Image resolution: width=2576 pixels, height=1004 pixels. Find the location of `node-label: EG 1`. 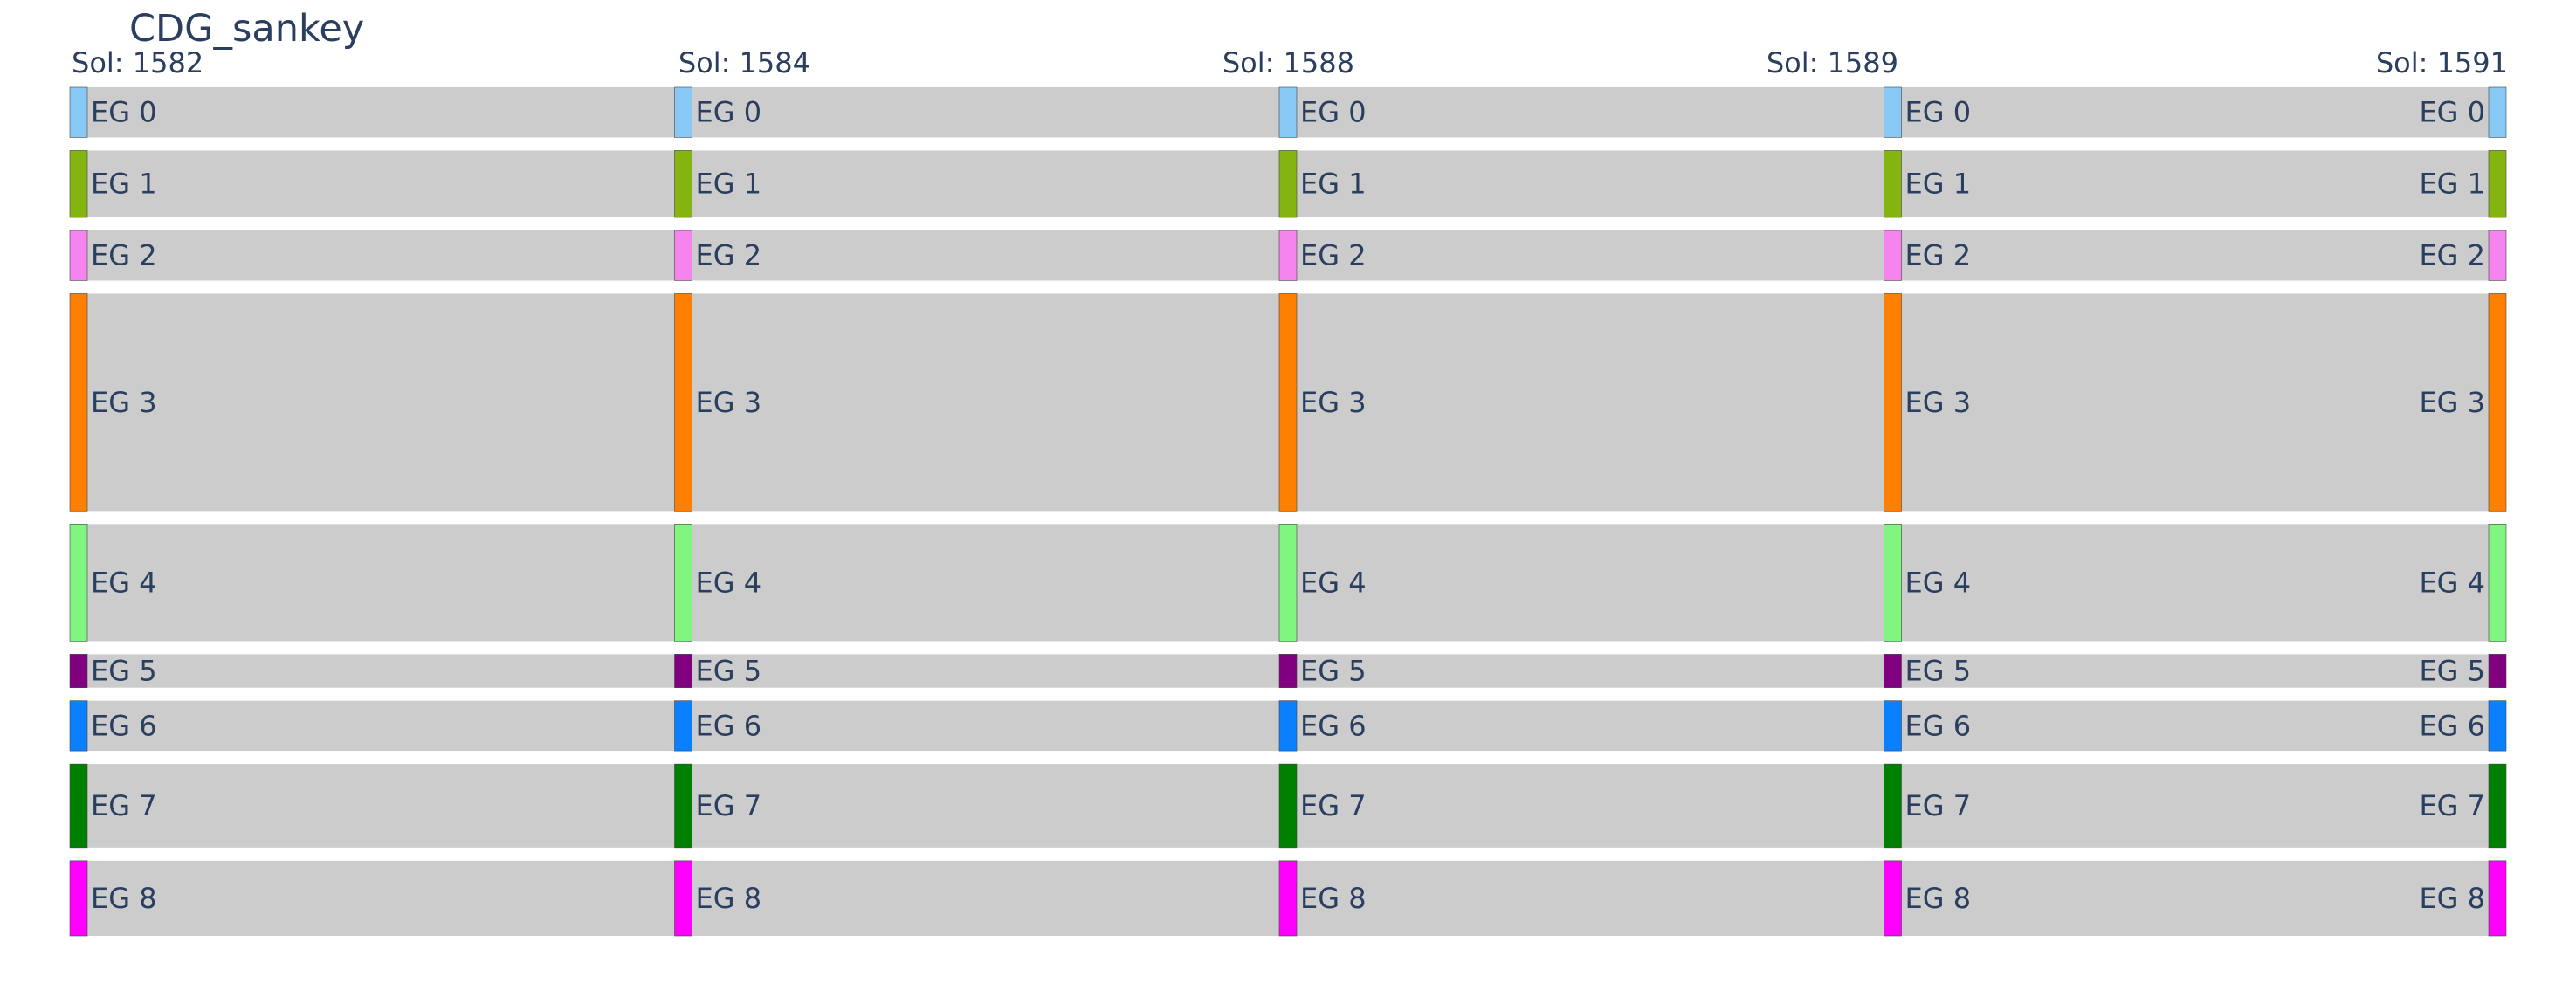

node-label: EG 1 is located at coordinates (729, 185).